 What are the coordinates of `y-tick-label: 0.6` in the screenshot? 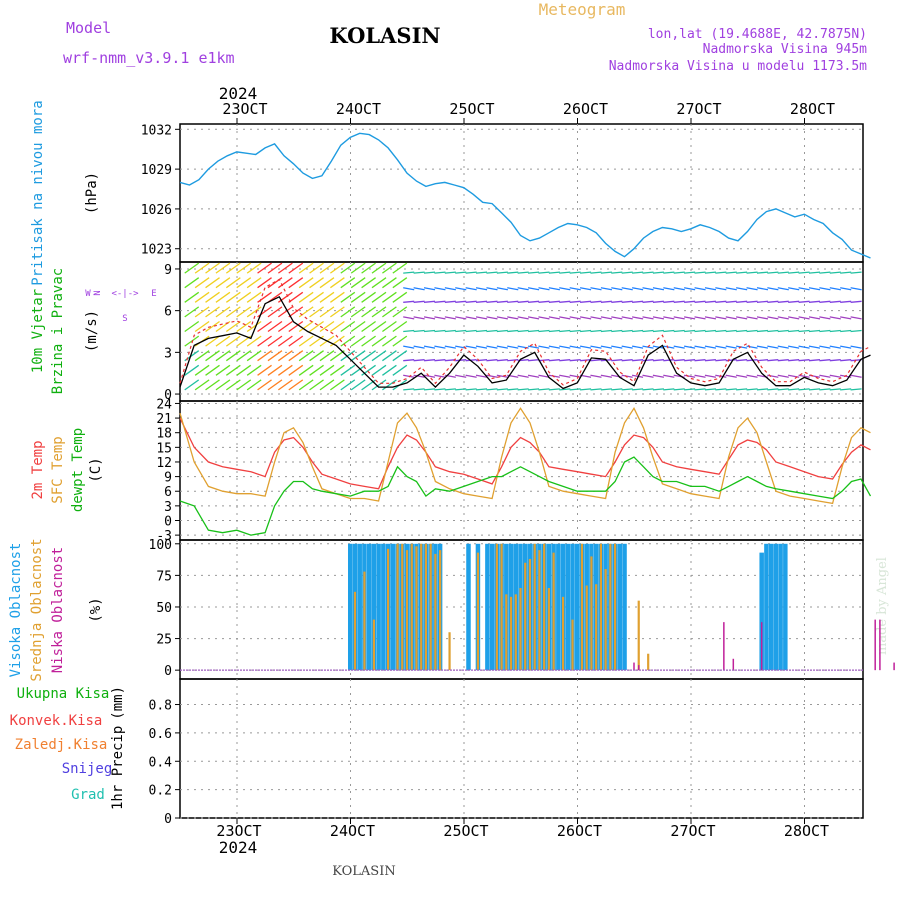 It's located at (160, 734).